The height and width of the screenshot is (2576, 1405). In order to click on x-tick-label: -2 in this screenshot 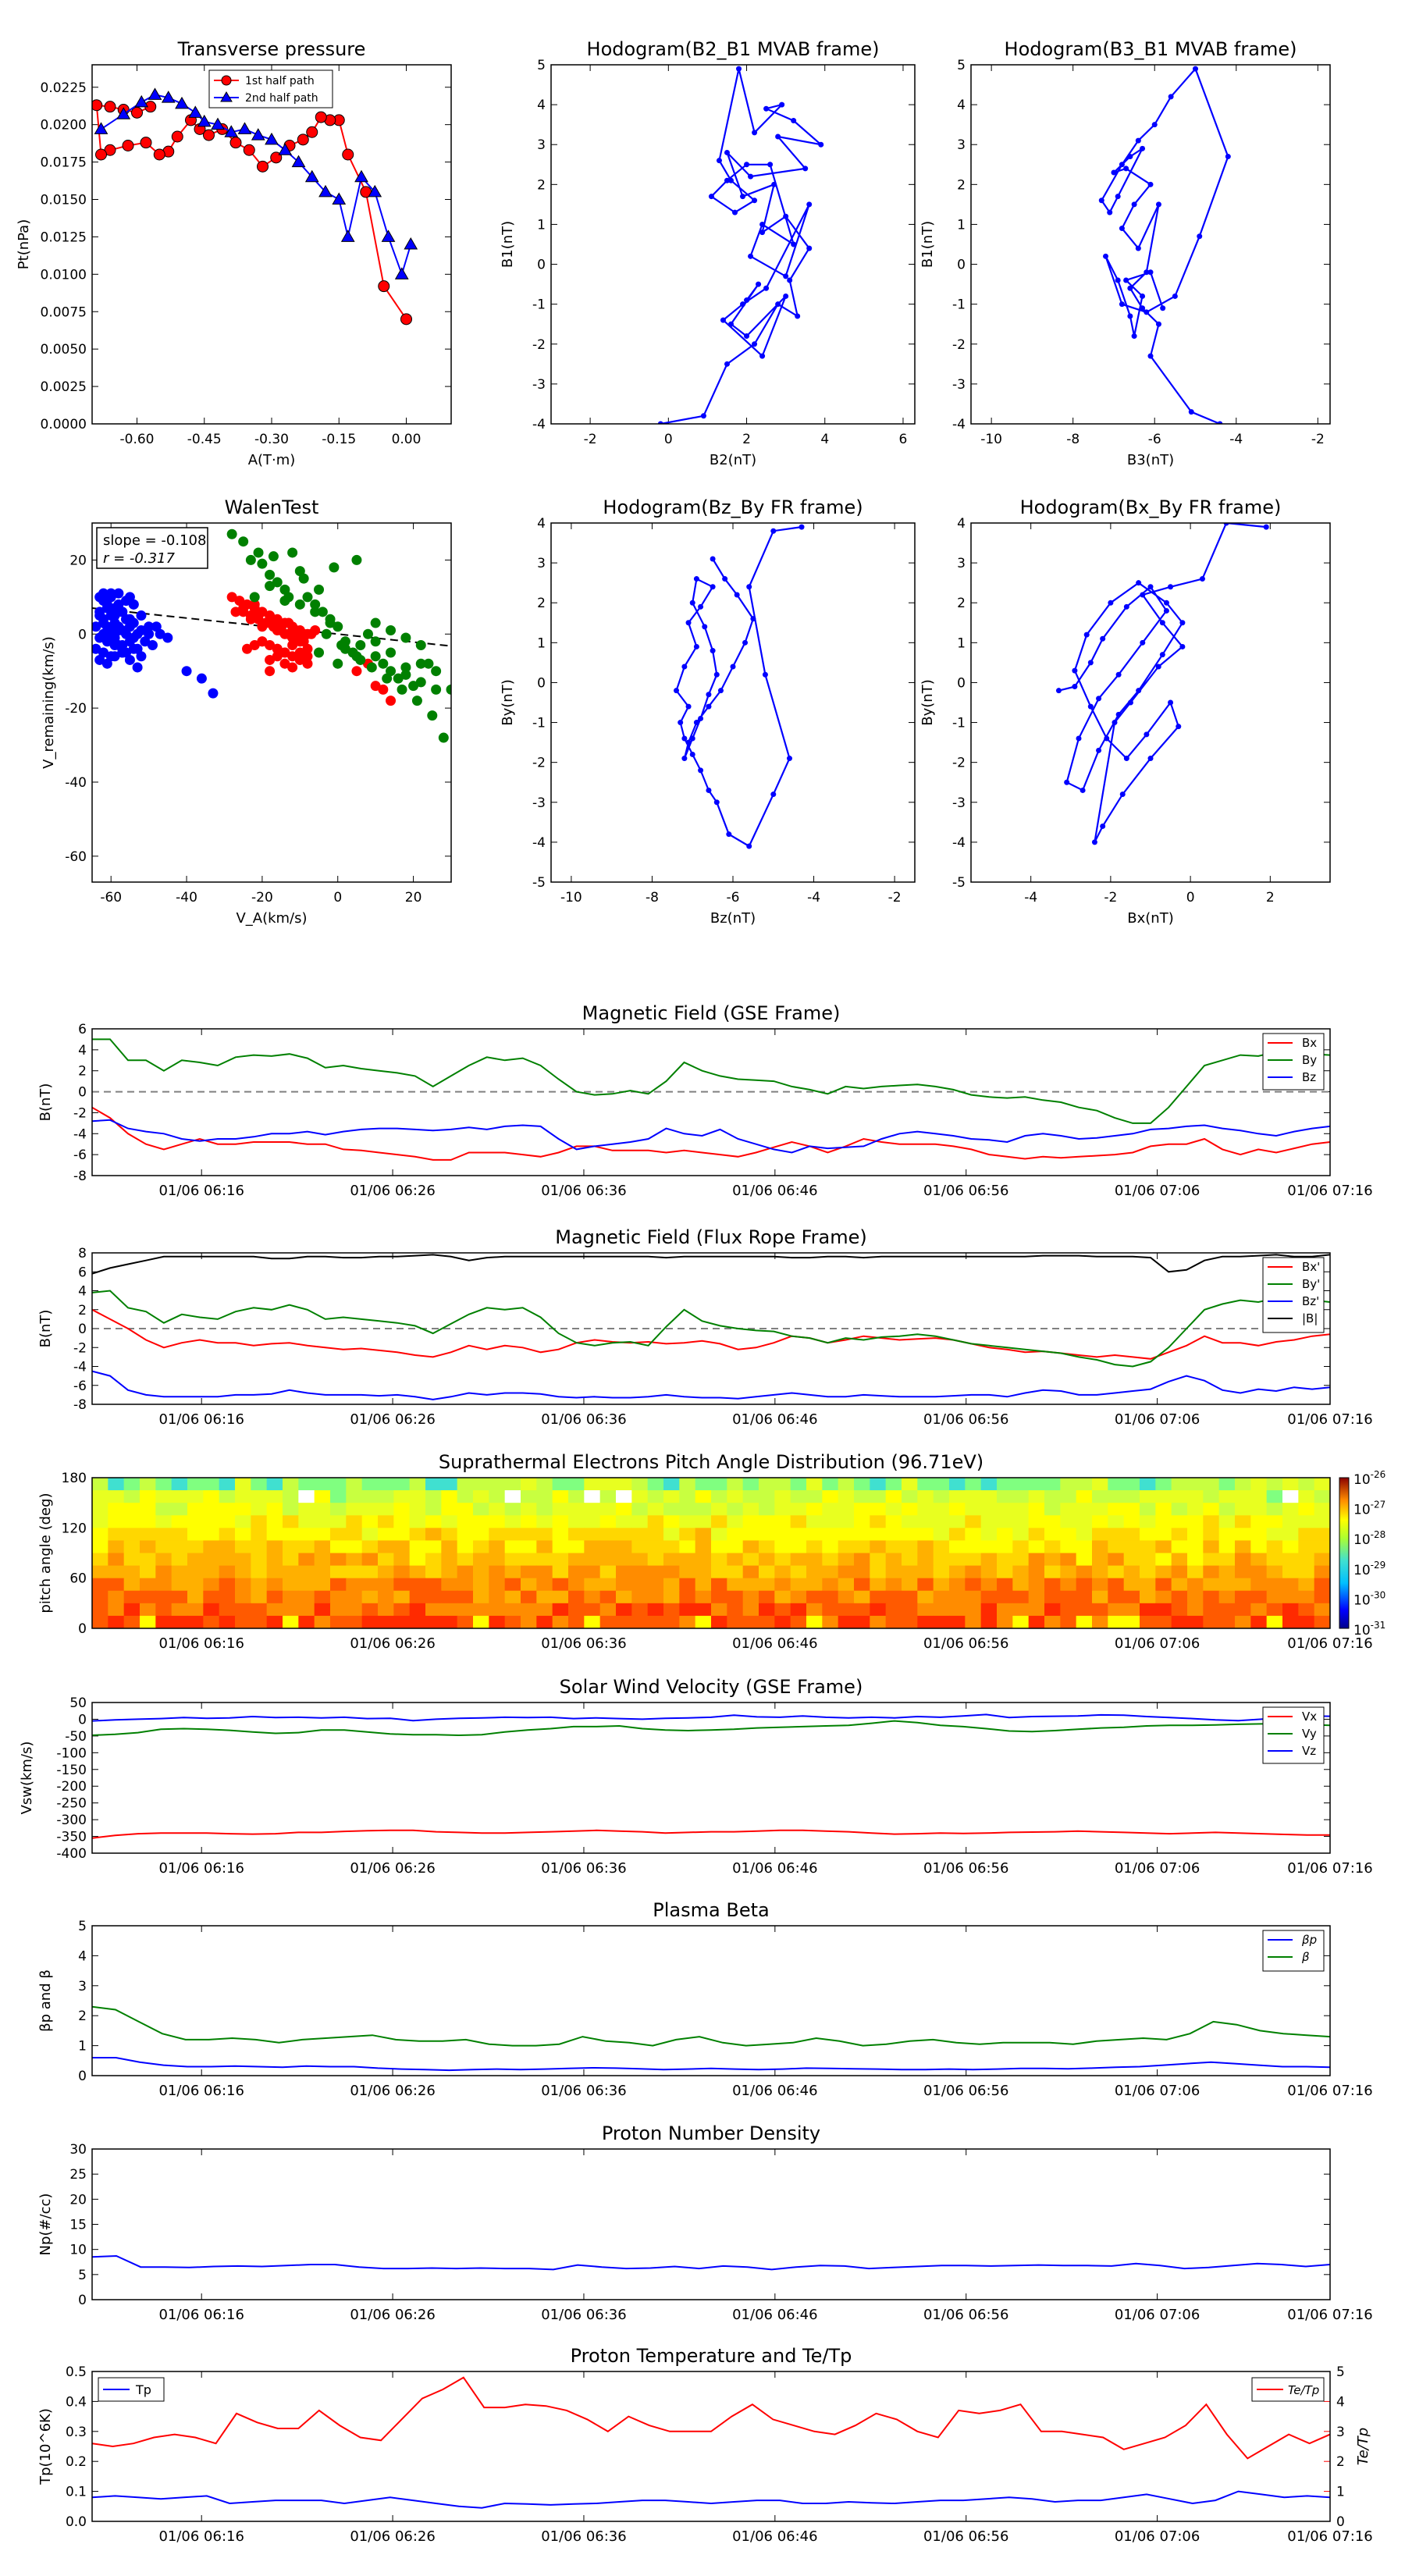, I will do `click(1318, 439)`.